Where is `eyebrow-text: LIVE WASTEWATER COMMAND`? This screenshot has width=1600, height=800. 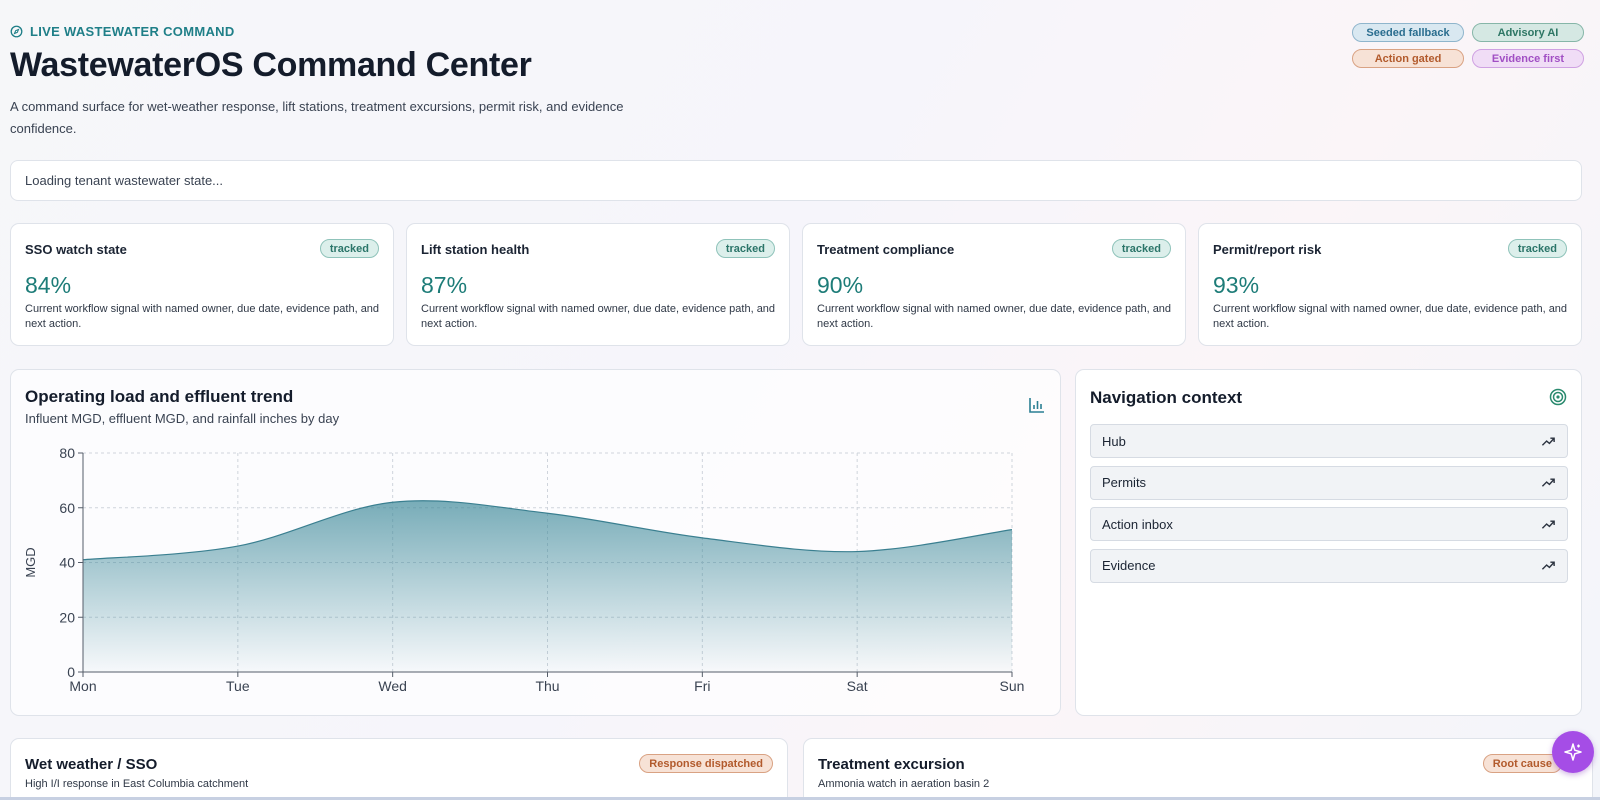
eyebrow-text: LIVE WASTEWATER COMMAND is located at coordinates (132, 31).